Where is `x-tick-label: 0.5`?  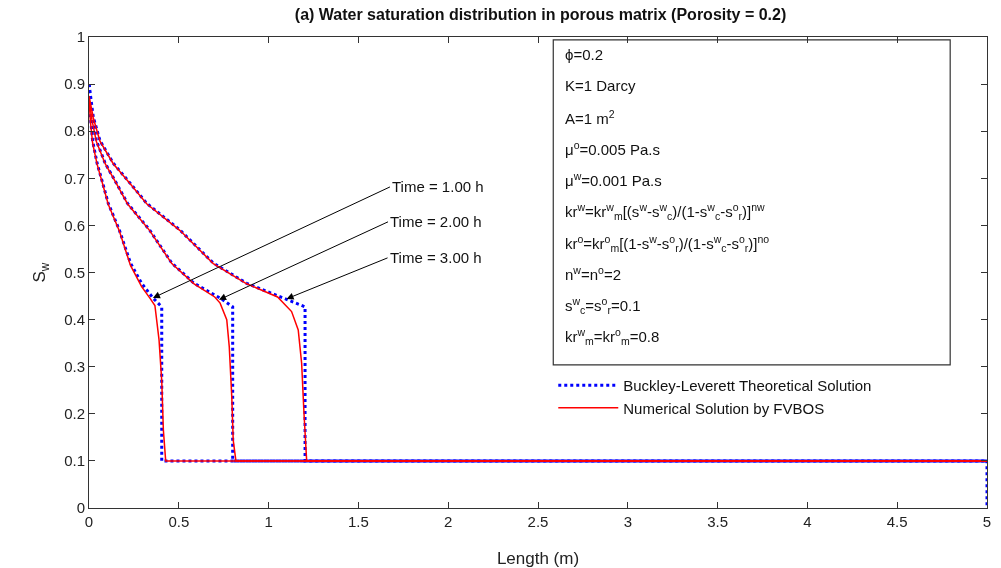
x-tick-label: 0.5 is located at coordinates (179, 521).